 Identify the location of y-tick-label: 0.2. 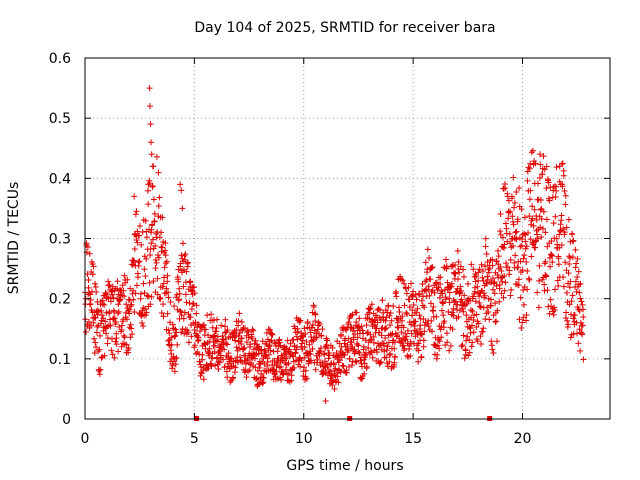
(60, 300).